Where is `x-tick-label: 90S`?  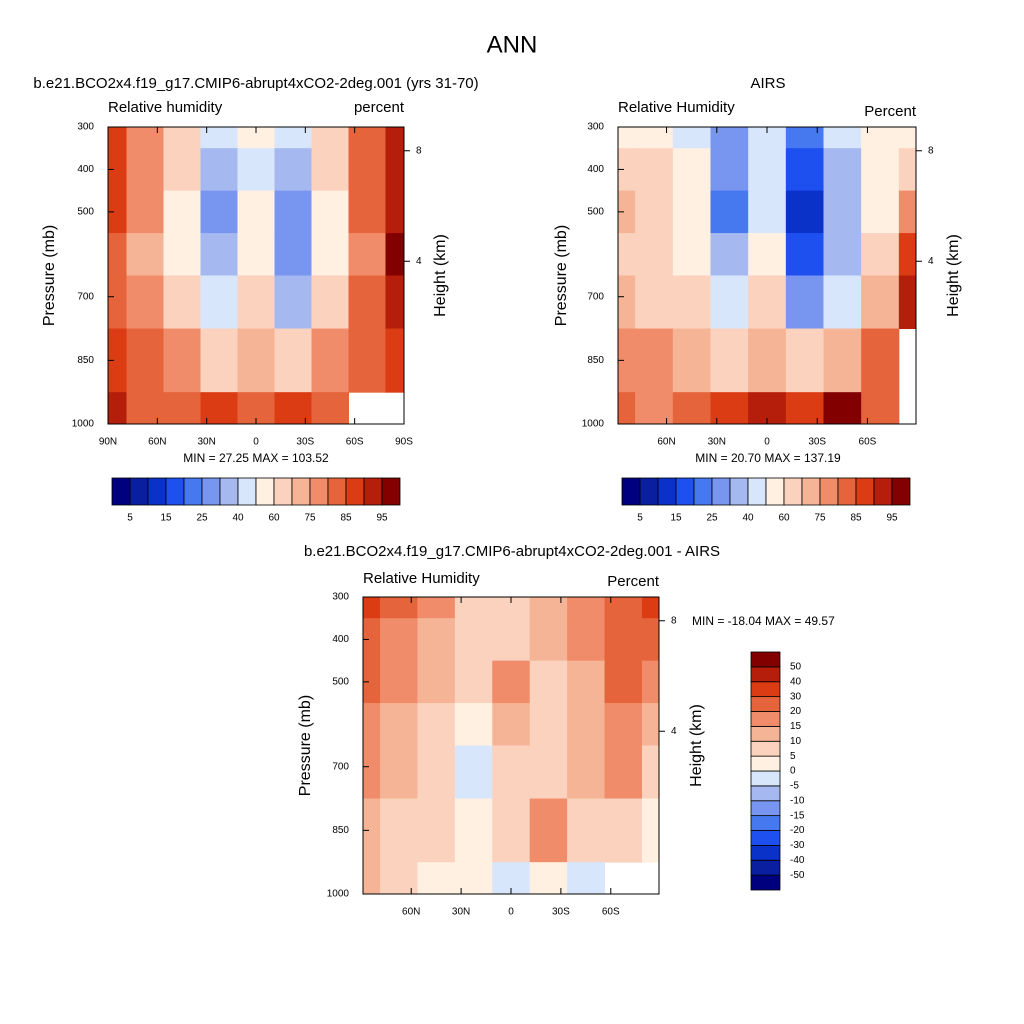 x-tick-label: 90S is located at coordinates (404, 442).